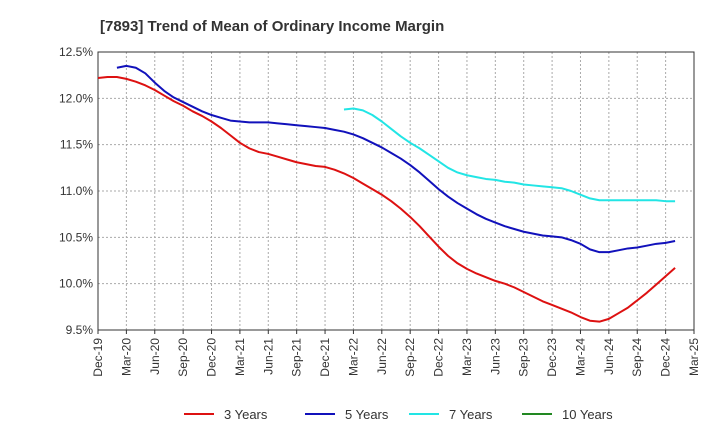  What do you see at coordinates (80, 330) in the screenshot?
I see `y-tick-label: 9.5%` at bounding box center [80, 330].